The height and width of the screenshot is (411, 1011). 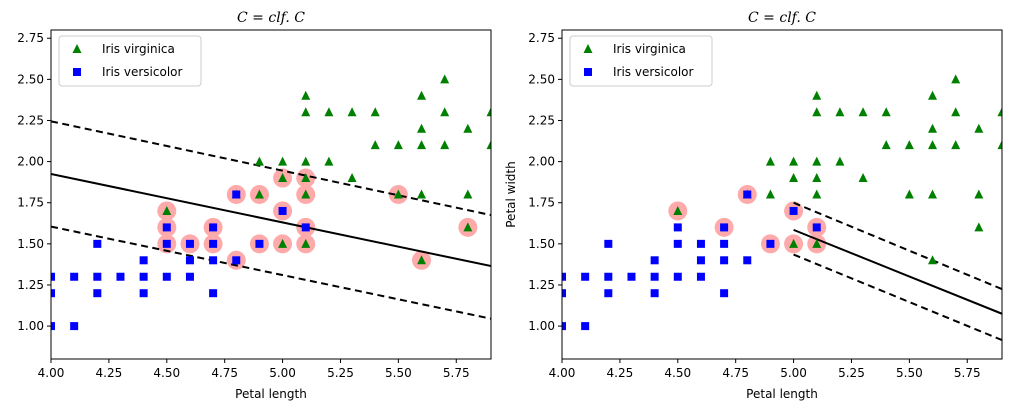 I want to click on legend-triangle-icon, so click(x=588, y=48).